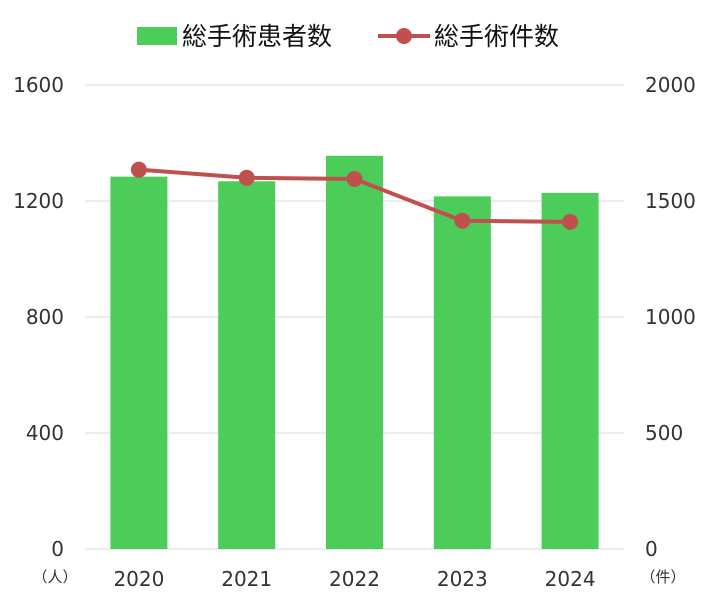  What do you see at coordinates (662, 577) in the screenshot?
I see `right-axis-unit: （件）` at bounding box center [662, 577].